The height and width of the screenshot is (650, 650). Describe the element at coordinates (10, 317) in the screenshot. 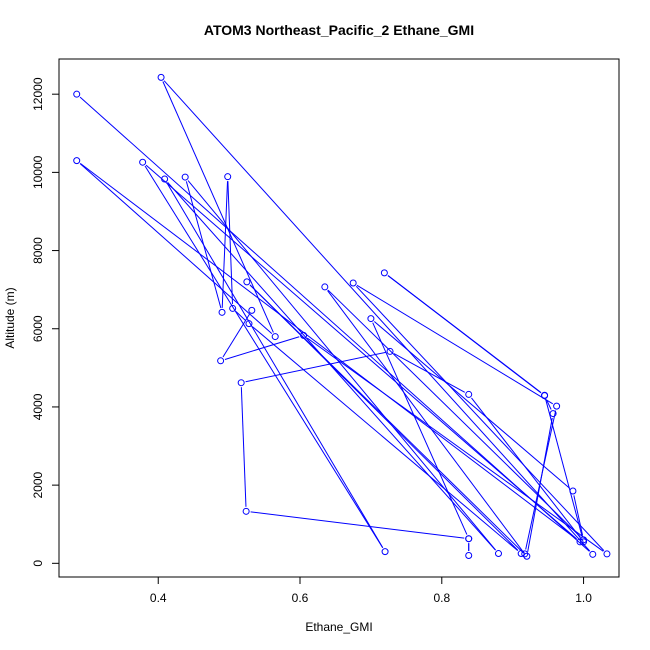

I see `y-axis-label: Altitude (m)` at that location.